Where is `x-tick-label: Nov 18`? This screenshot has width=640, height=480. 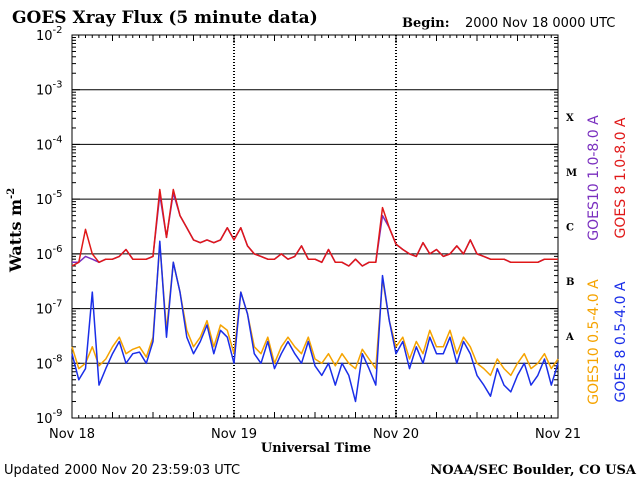
x-tick-label: Nov 18 is located at coordinates (72, 434).